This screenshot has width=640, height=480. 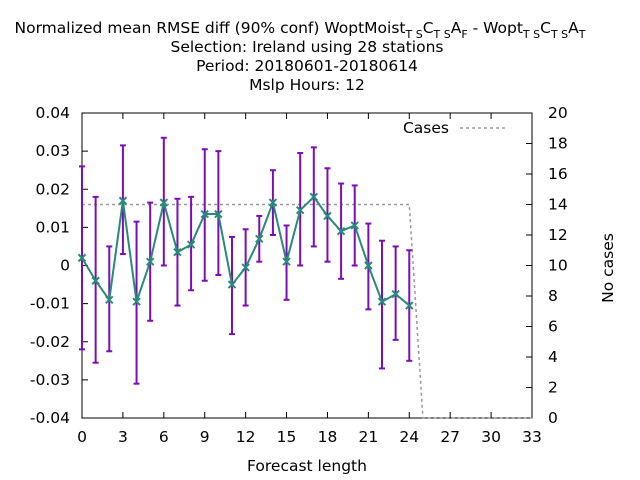 I want to click on chart-title-line2: Selection: Ireland using 28 stations, so click(x=307, y=47).